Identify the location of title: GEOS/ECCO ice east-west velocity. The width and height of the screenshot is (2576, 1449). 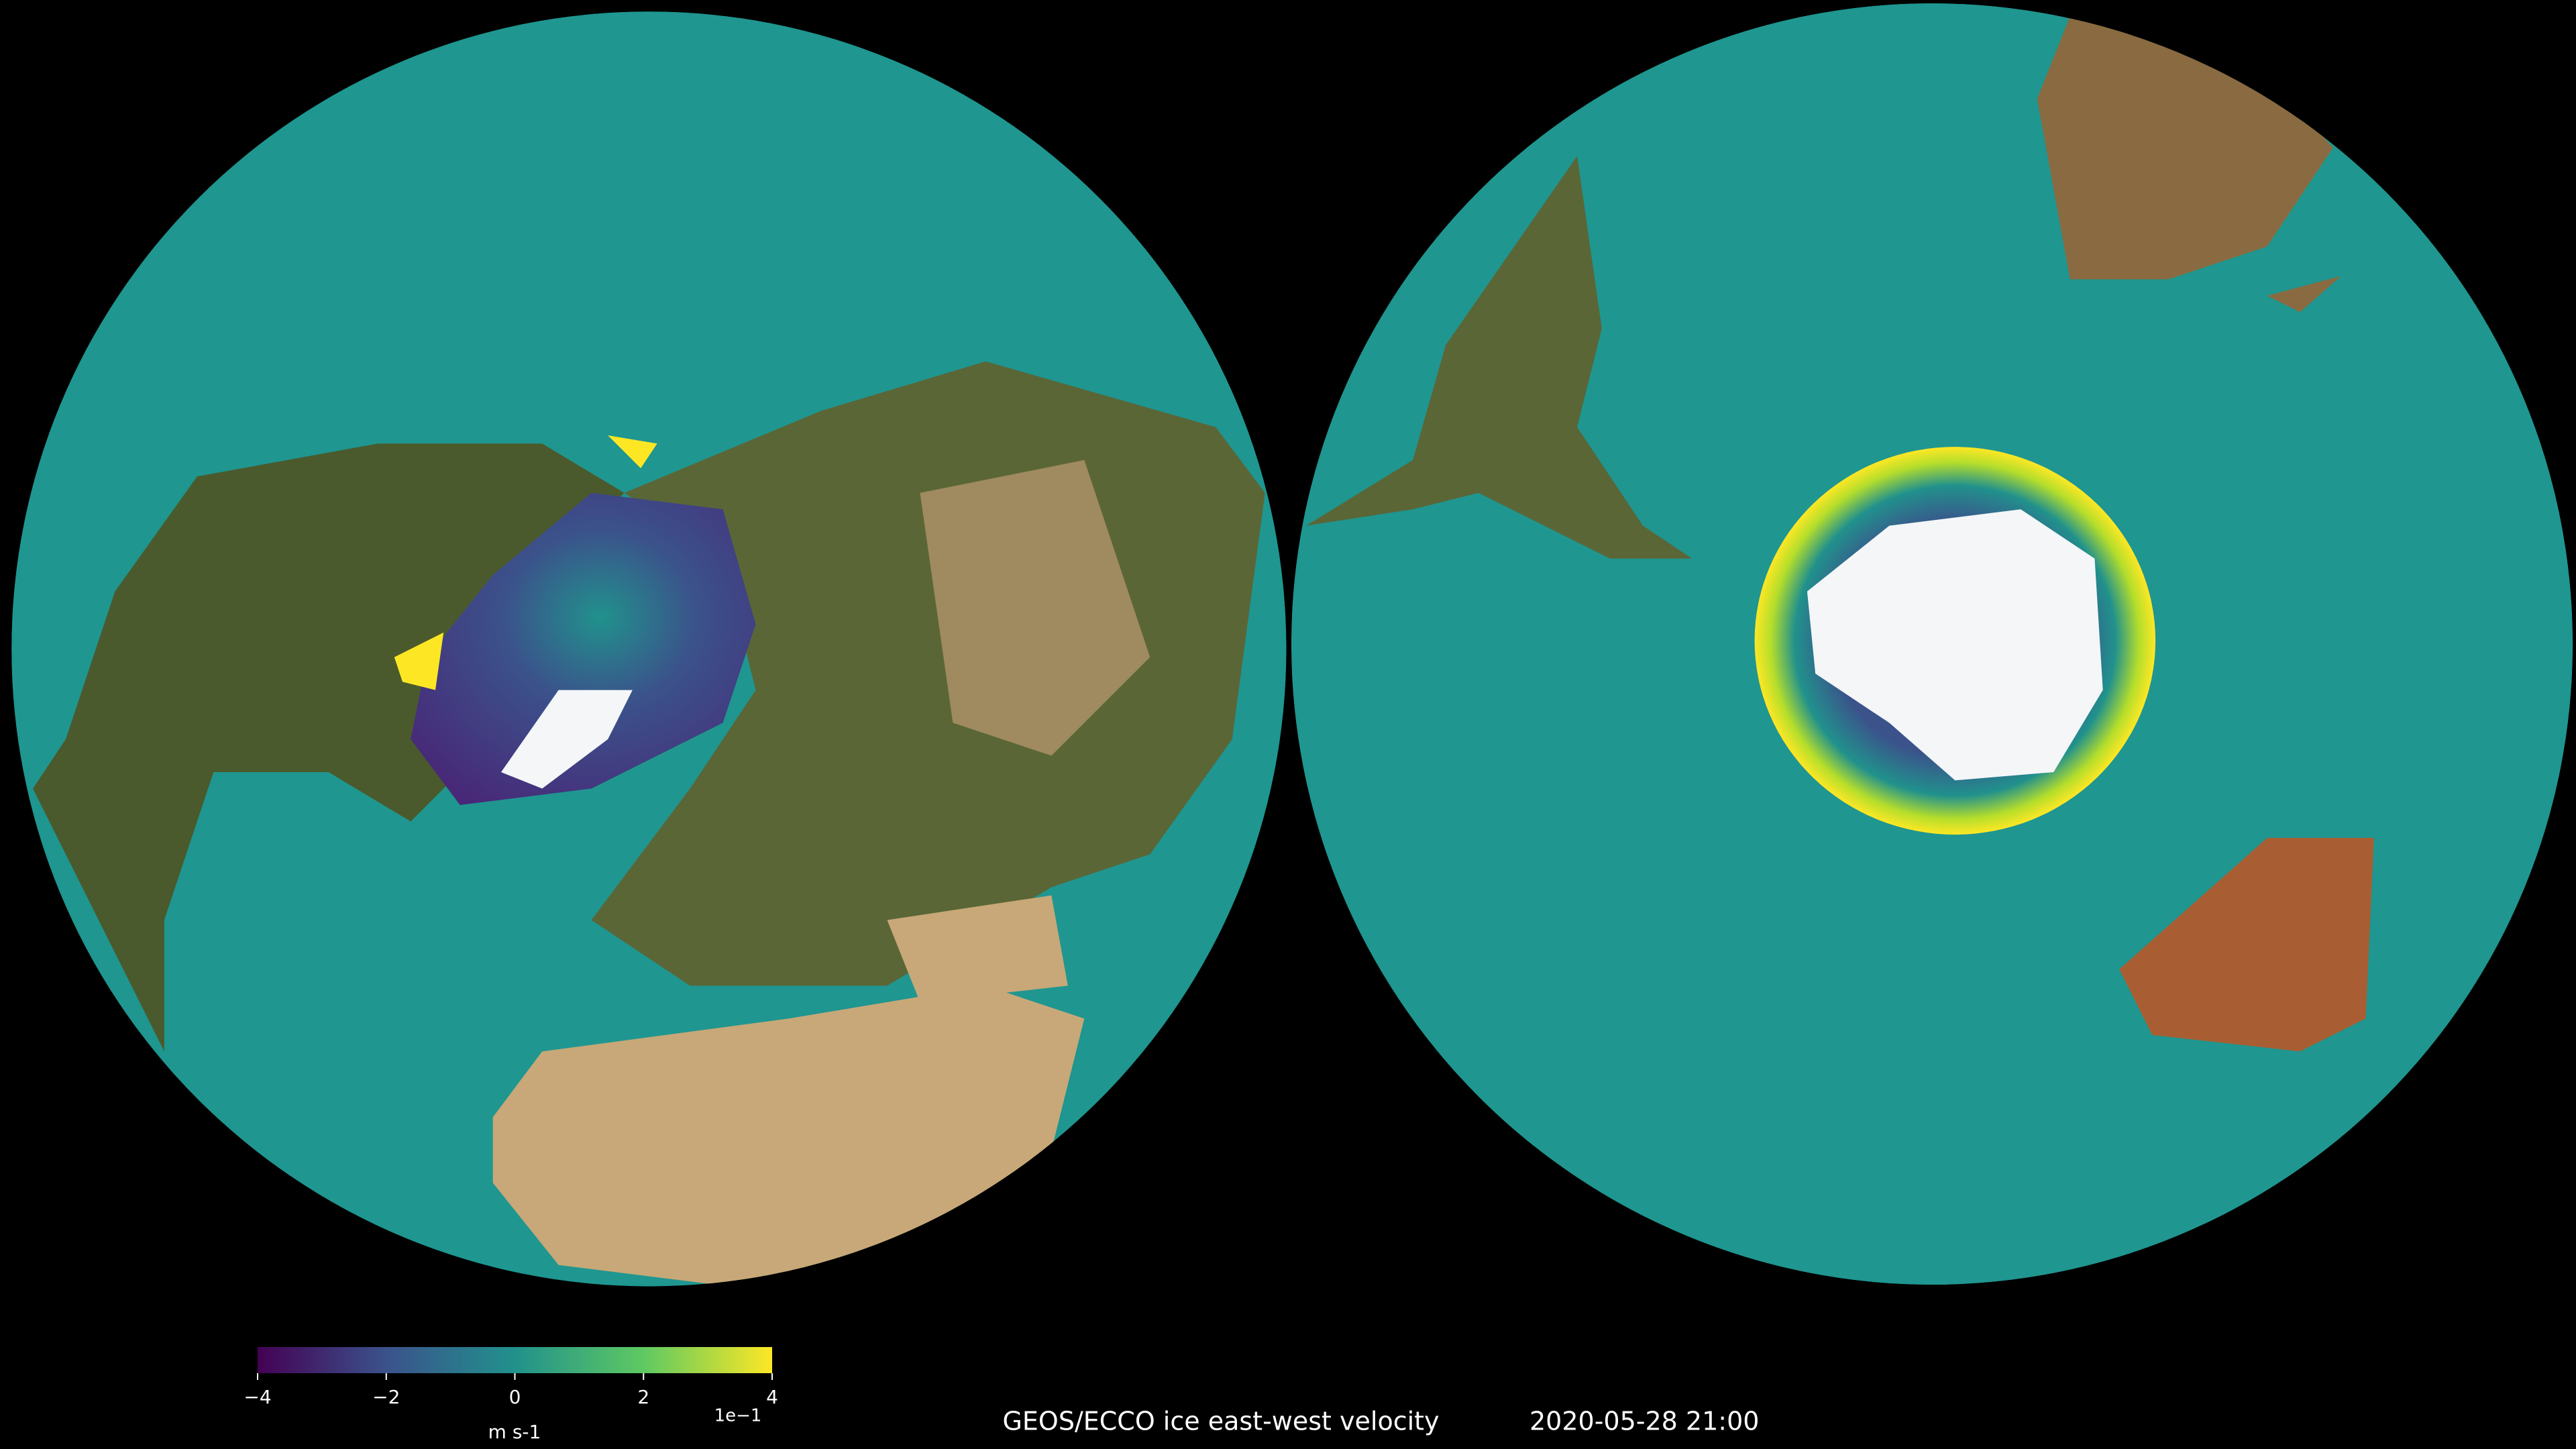
(1220, 1421).